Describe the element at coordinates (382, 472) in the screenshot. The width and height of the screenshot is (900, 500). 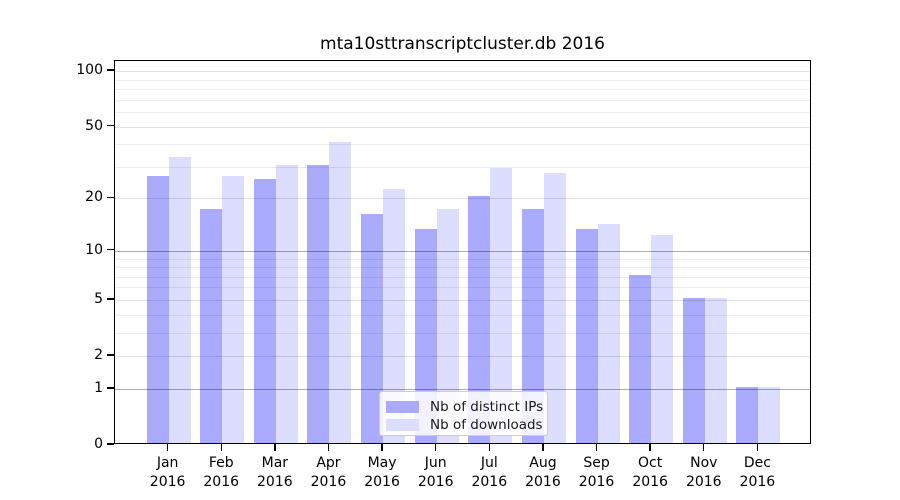
I see `x-tick-label-may: May 2016` at that location.